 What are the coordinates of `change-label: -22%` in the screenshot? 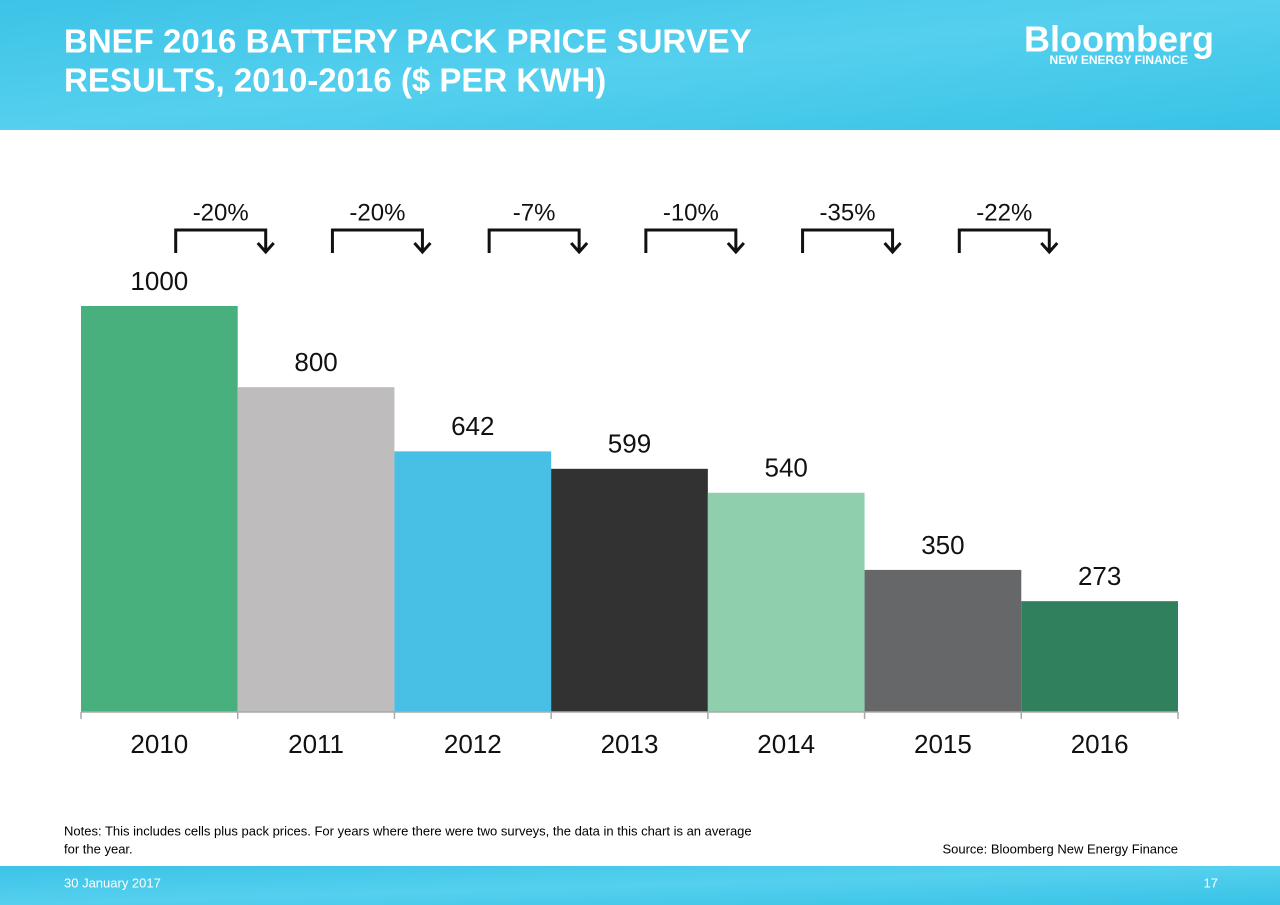 It's located at (1004, 212).